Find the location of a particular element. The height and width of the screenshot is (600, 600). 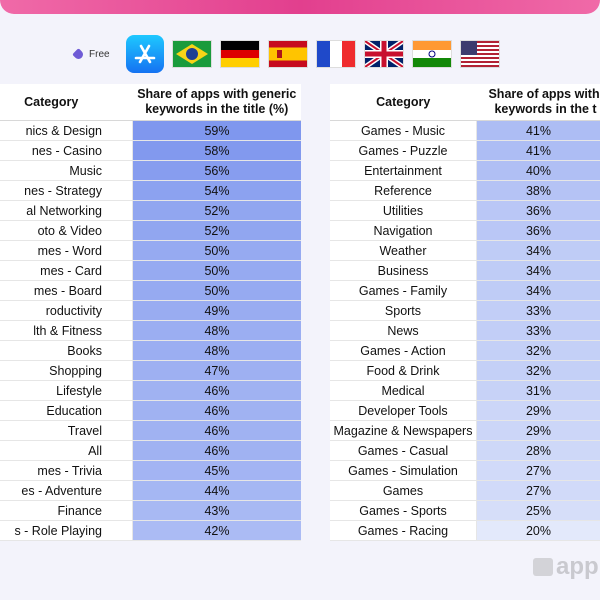

share-cell: 49% is located at coordinates (216, 310).